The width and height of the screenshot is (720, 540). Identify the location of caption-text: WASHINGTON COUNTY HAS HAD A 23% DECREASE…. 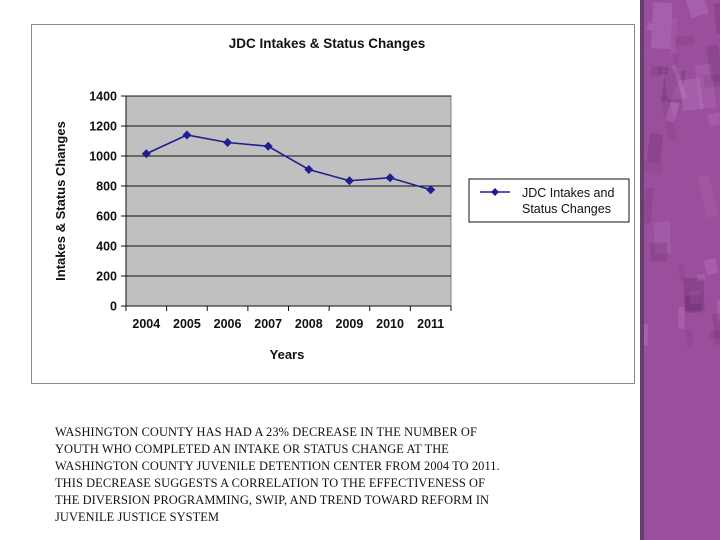
(337, 475).